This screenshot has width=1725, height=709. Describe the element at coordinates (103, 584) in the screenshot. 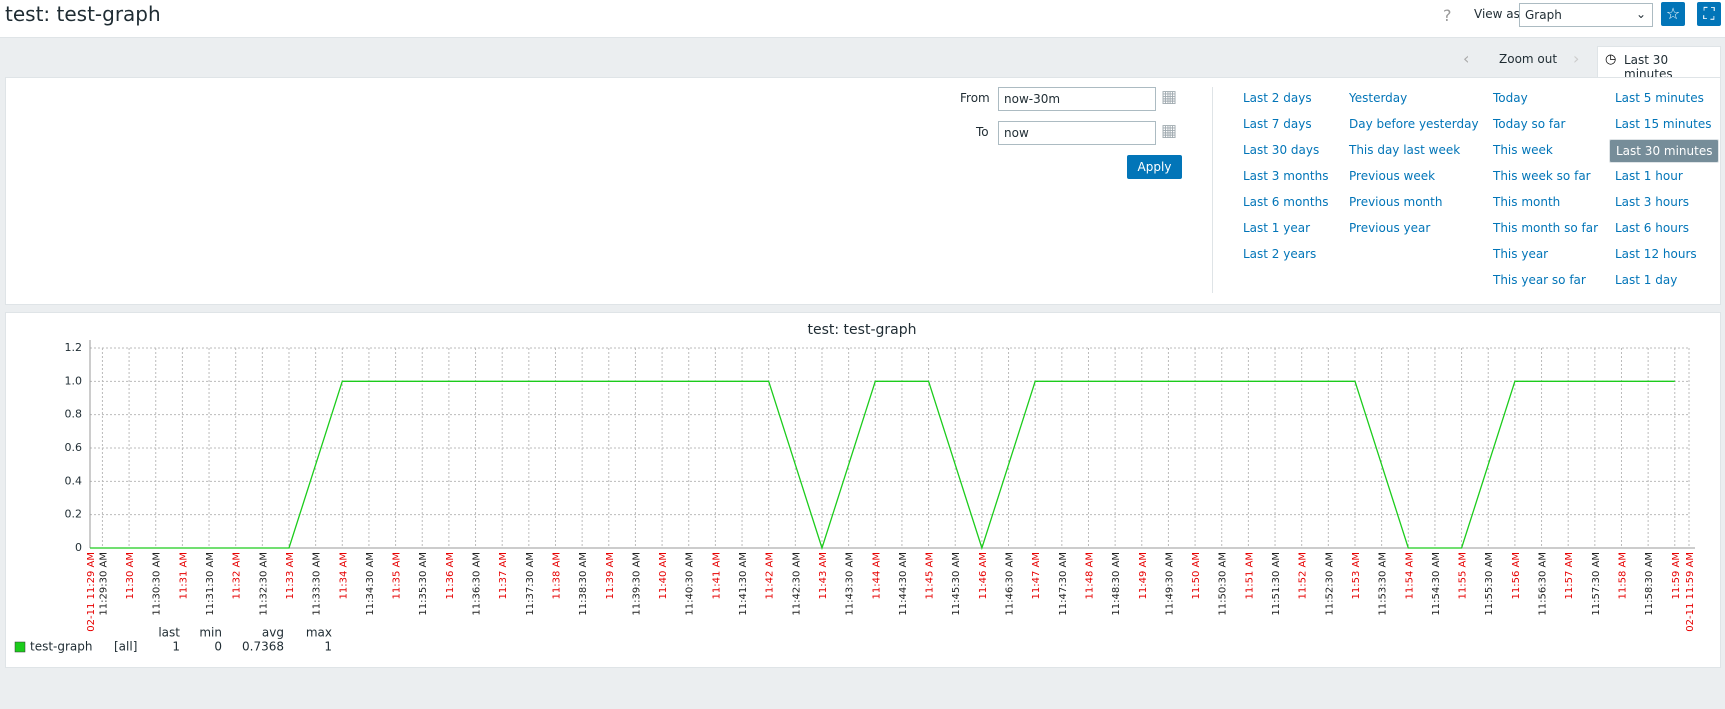

I see `x-tick-label: 11:29:30 AM` at that location.